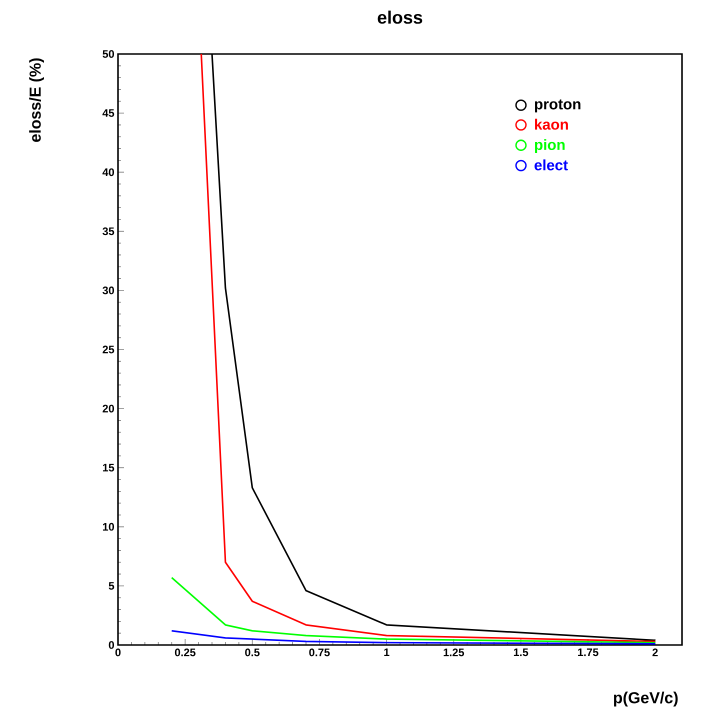 The width and height of the screenshot is (714, 713). Describe the element at coordinates (521, 652) in the screenshot. I see `x-tick-label: 1.5` at that location.